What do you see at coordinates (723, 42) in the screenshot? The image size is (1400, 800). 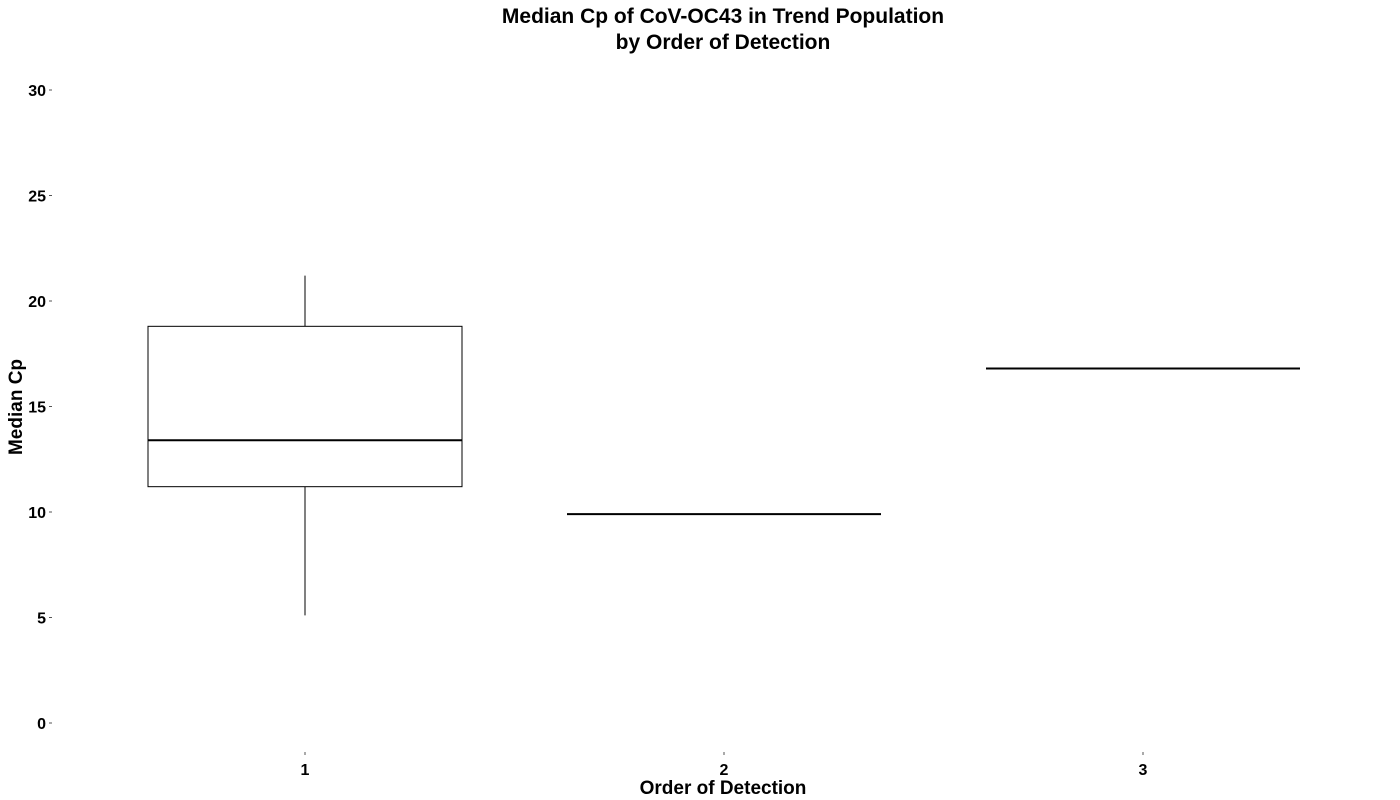 I see `chart-title-line-2: by Order of Detection` at bounding box center [723, 42].